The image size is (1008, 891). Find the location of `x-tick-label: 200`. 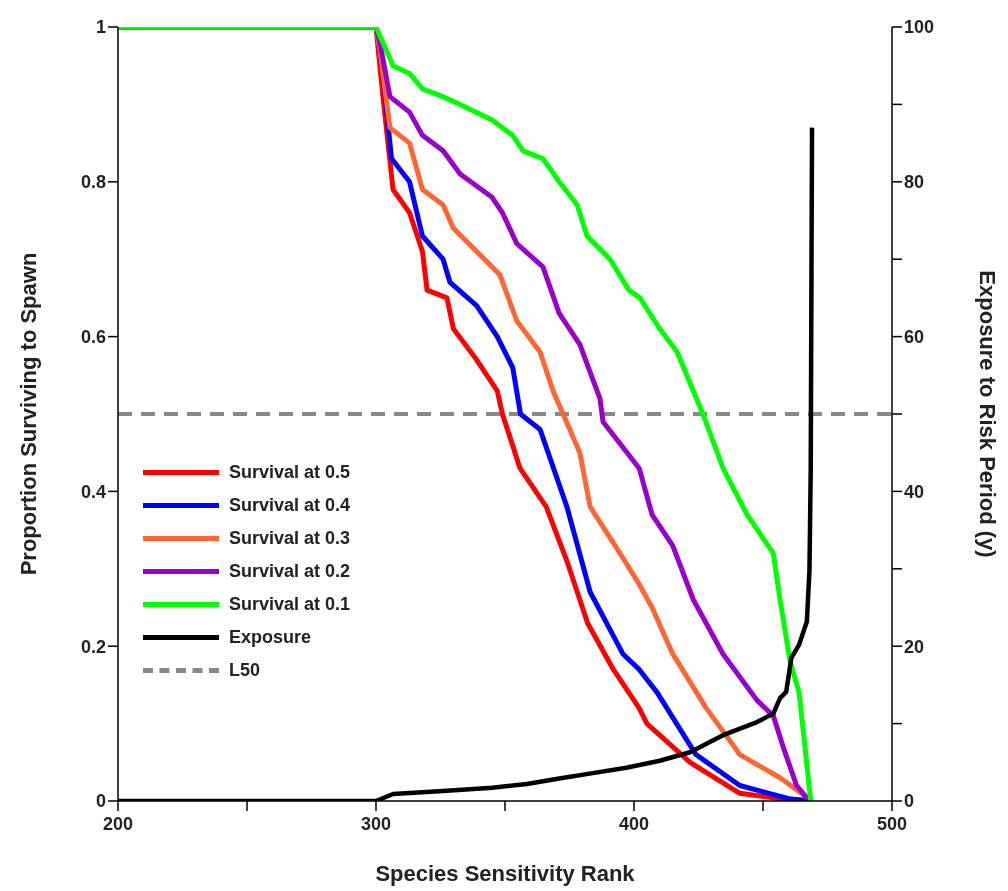

x-tick-label: 200 is located at coordinates (118, 823).